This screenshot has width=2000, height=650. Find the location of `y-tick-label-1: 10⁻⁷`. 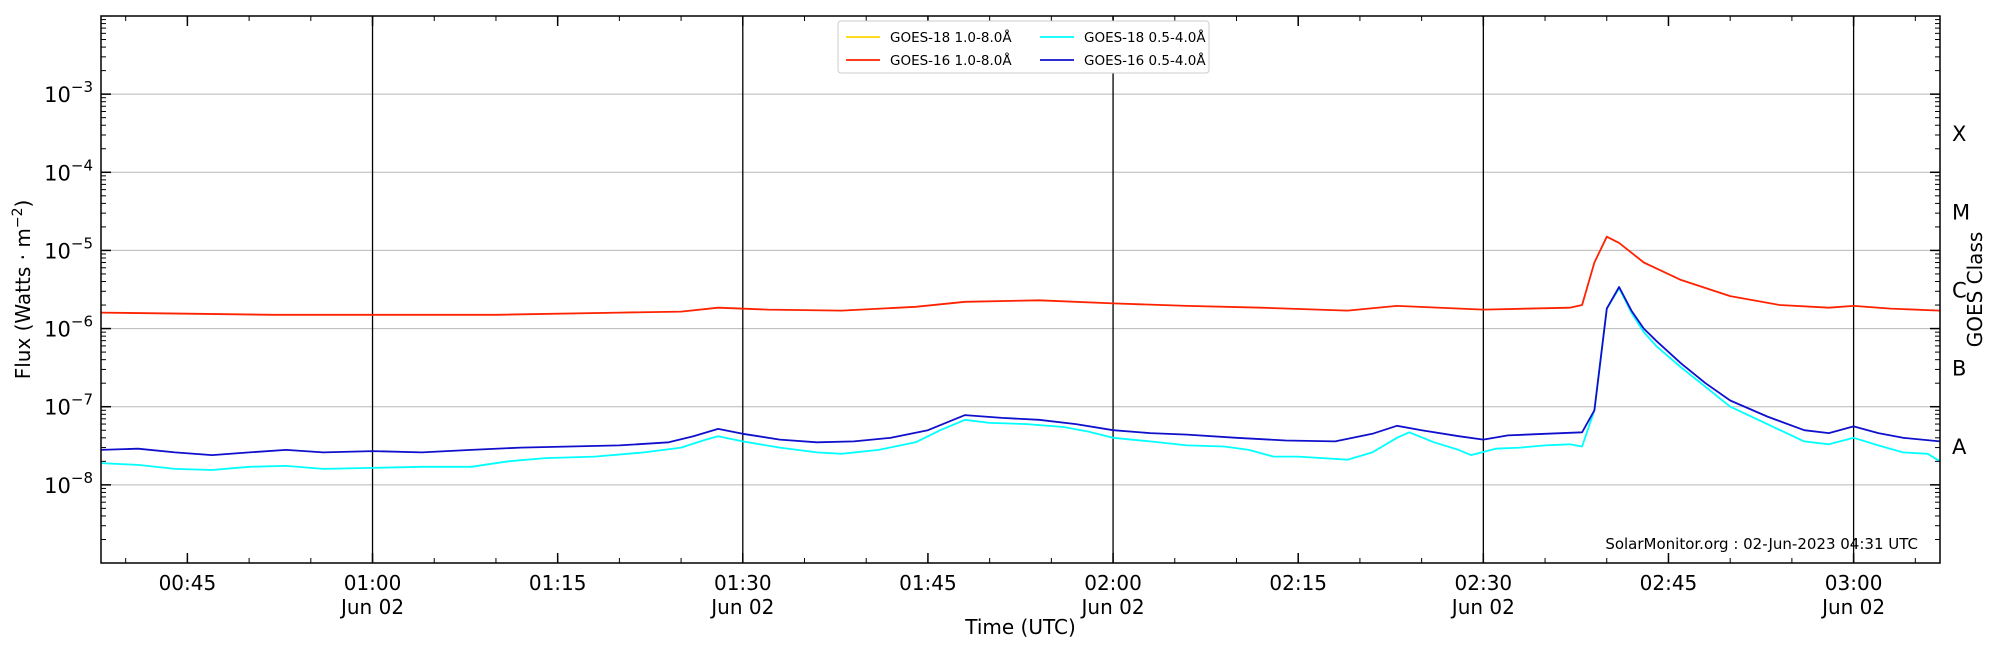

y-tick-label-1: 10⁻⁷ is located at coordinates (68, 405).